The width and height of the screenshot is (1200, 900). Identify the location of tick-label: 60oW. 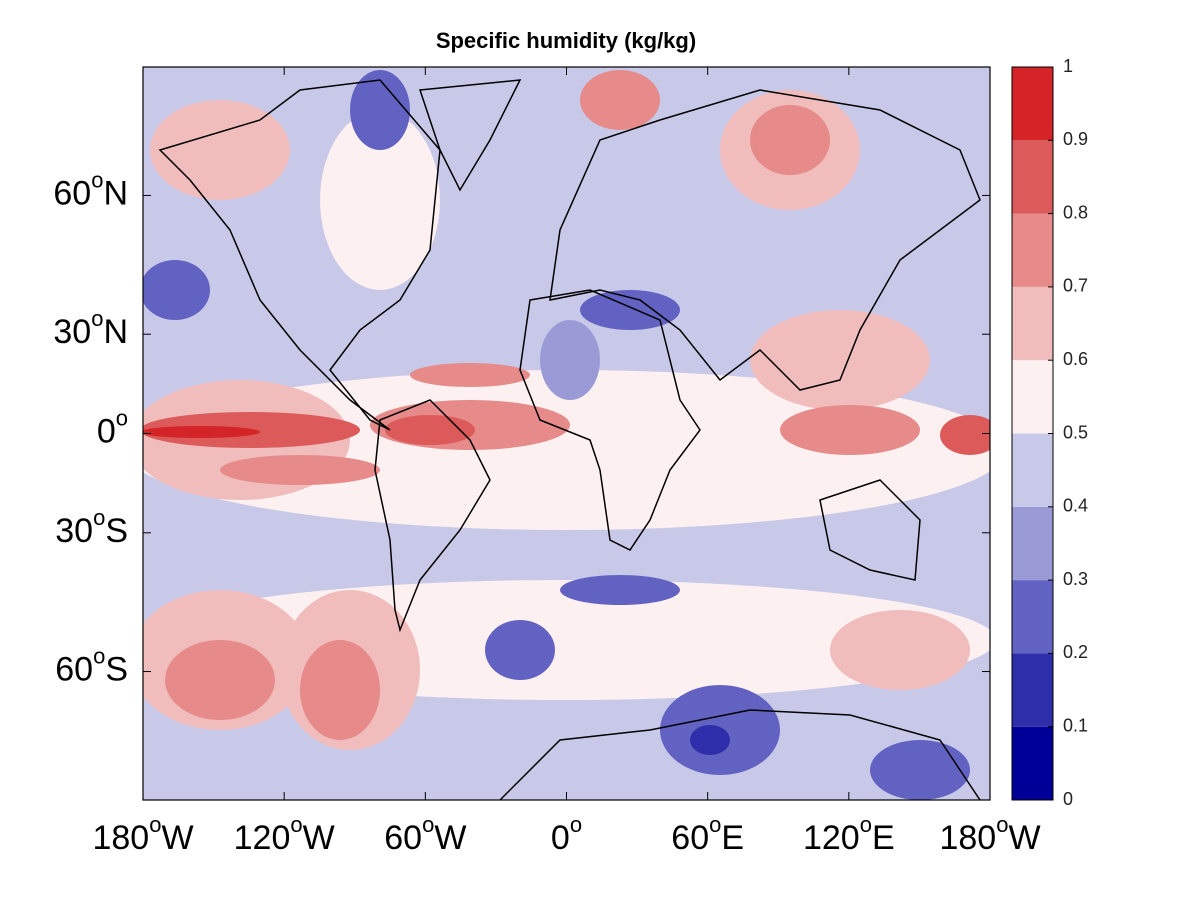
(425, 834).